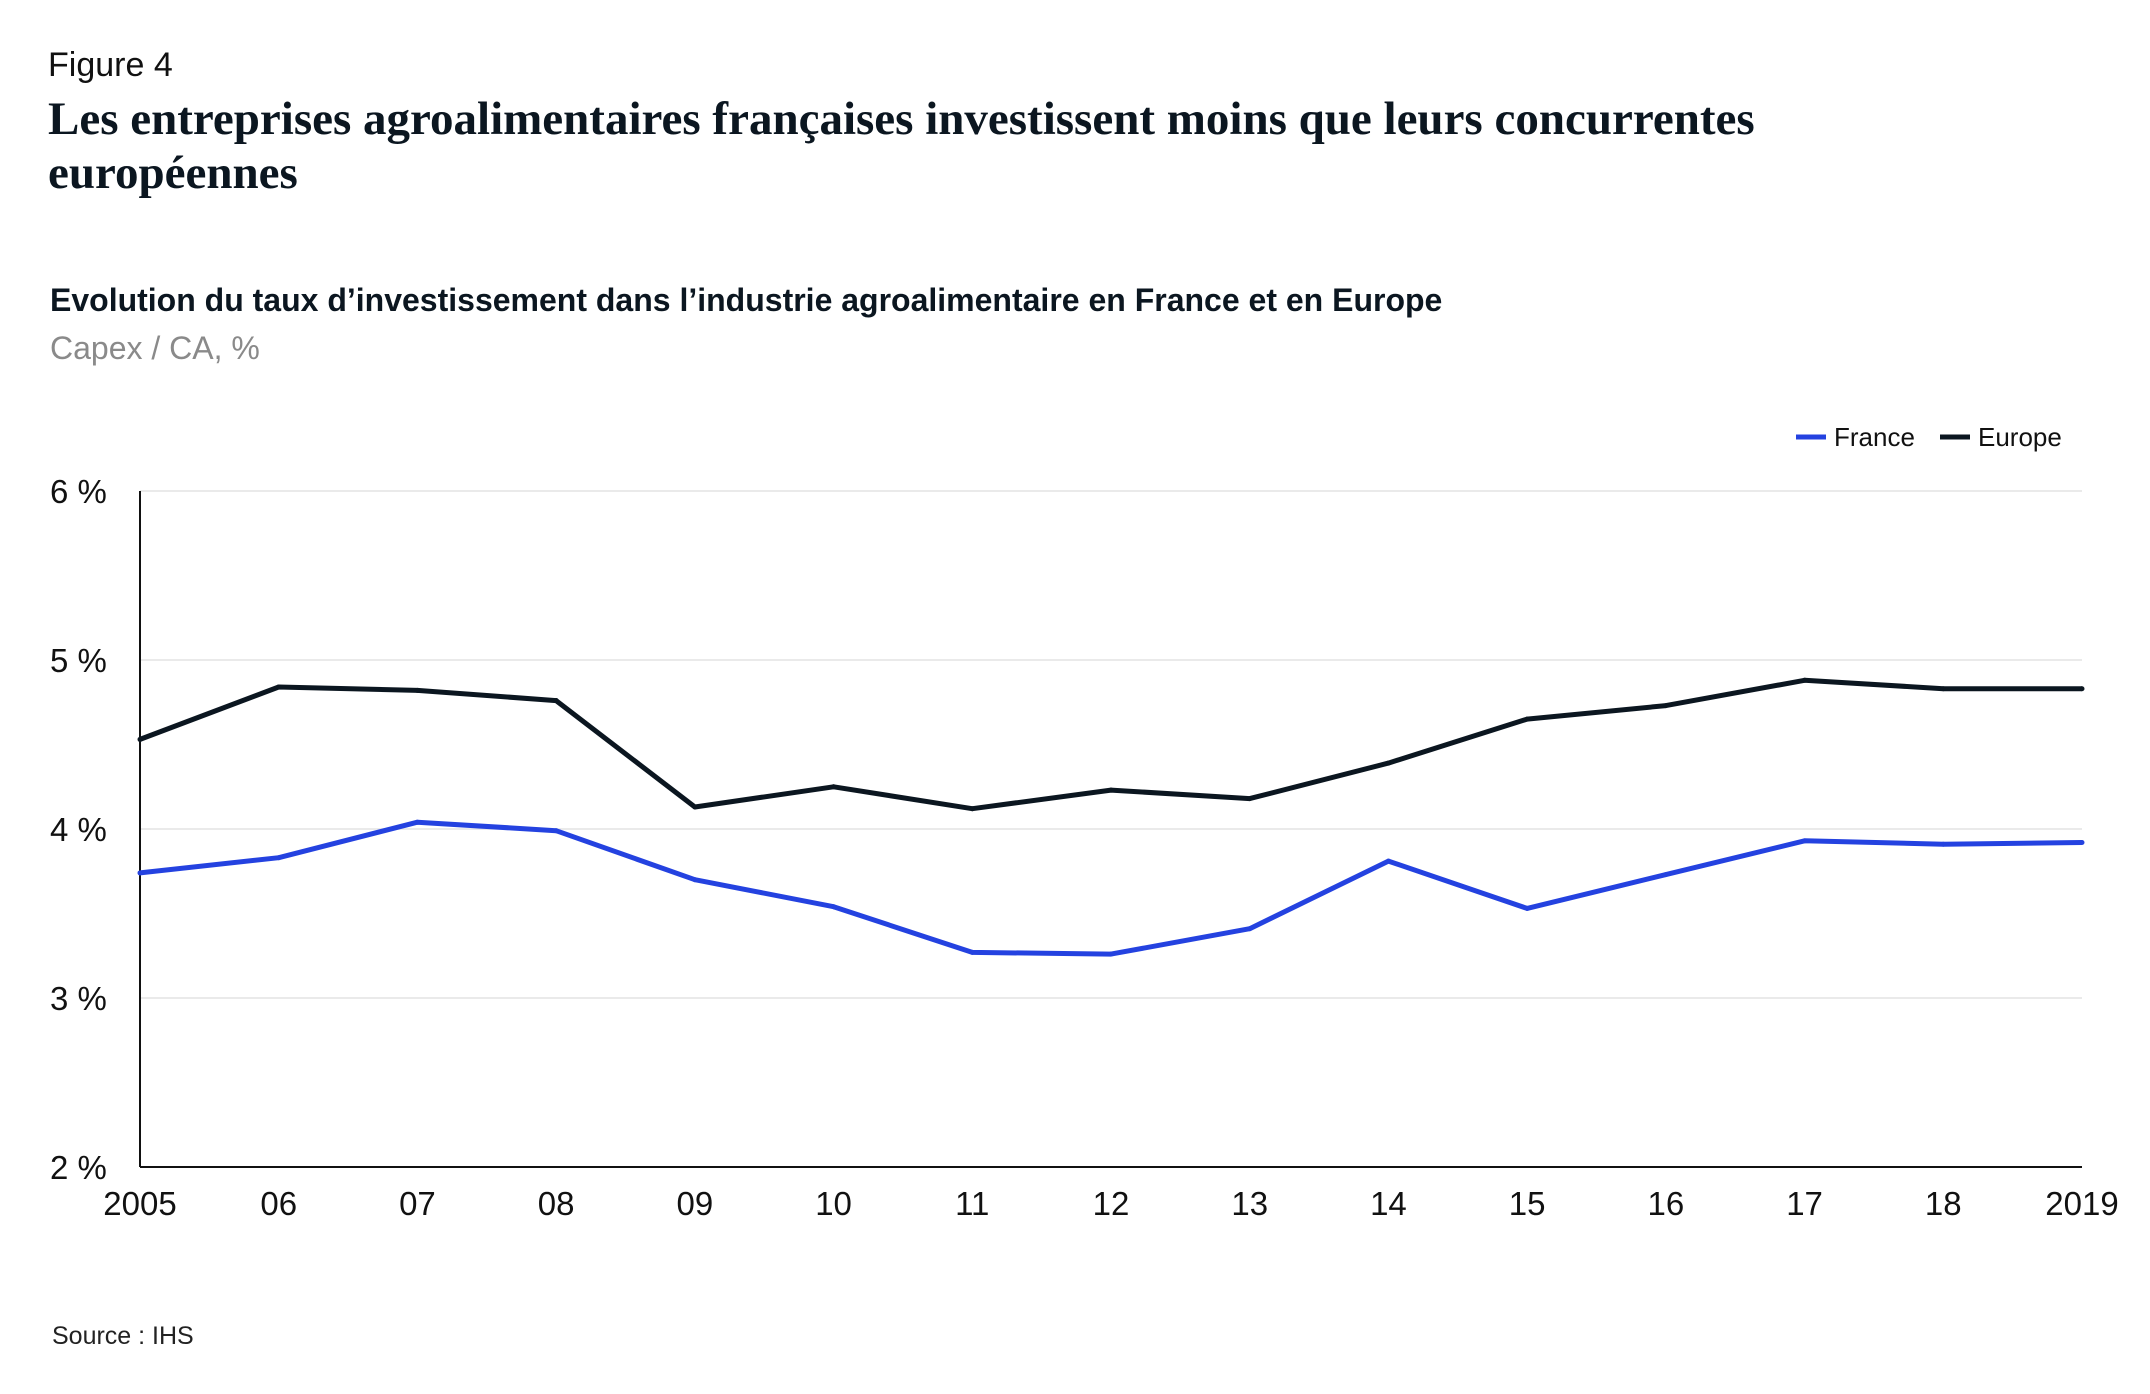 Image resolution: width=2150 pixels, height=1394 pixels. Describe the element at coordinates (1388, 1203) in the screenshot. I see `x-tick-label: 14` at that location.